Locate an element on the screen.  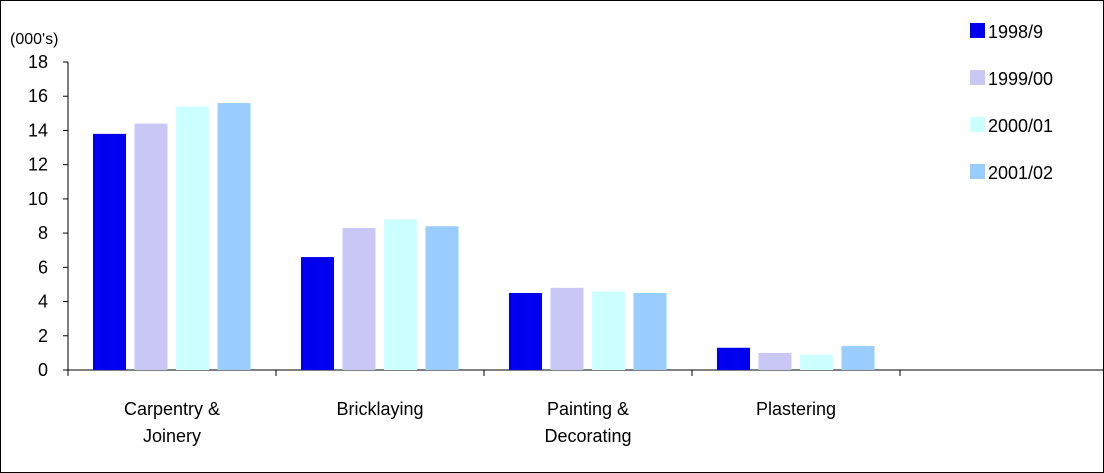
category-label: Plastering is located at coordinates (796, 409).